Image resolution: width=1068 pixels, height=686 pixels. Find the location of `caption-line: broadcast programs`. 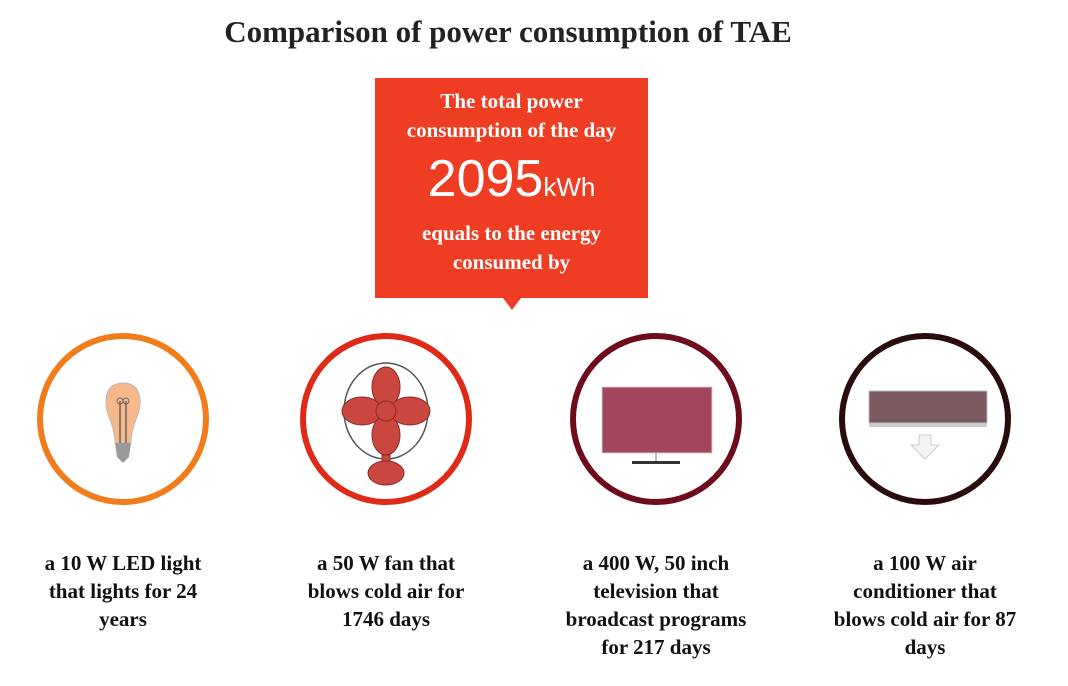

caption-line: broadcast programs is located at coordinates (656, 619).